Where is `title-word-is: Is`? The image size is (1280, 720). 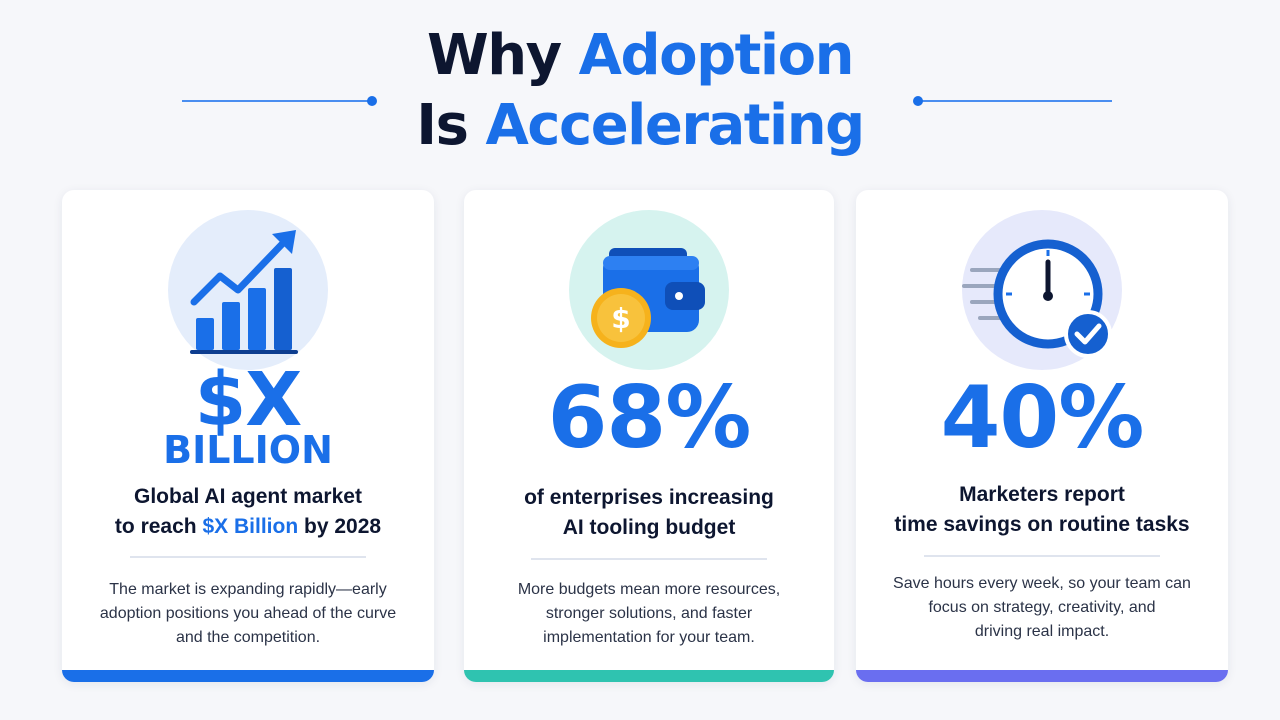
title-word-is: Is is located at coordinates (442, 125).